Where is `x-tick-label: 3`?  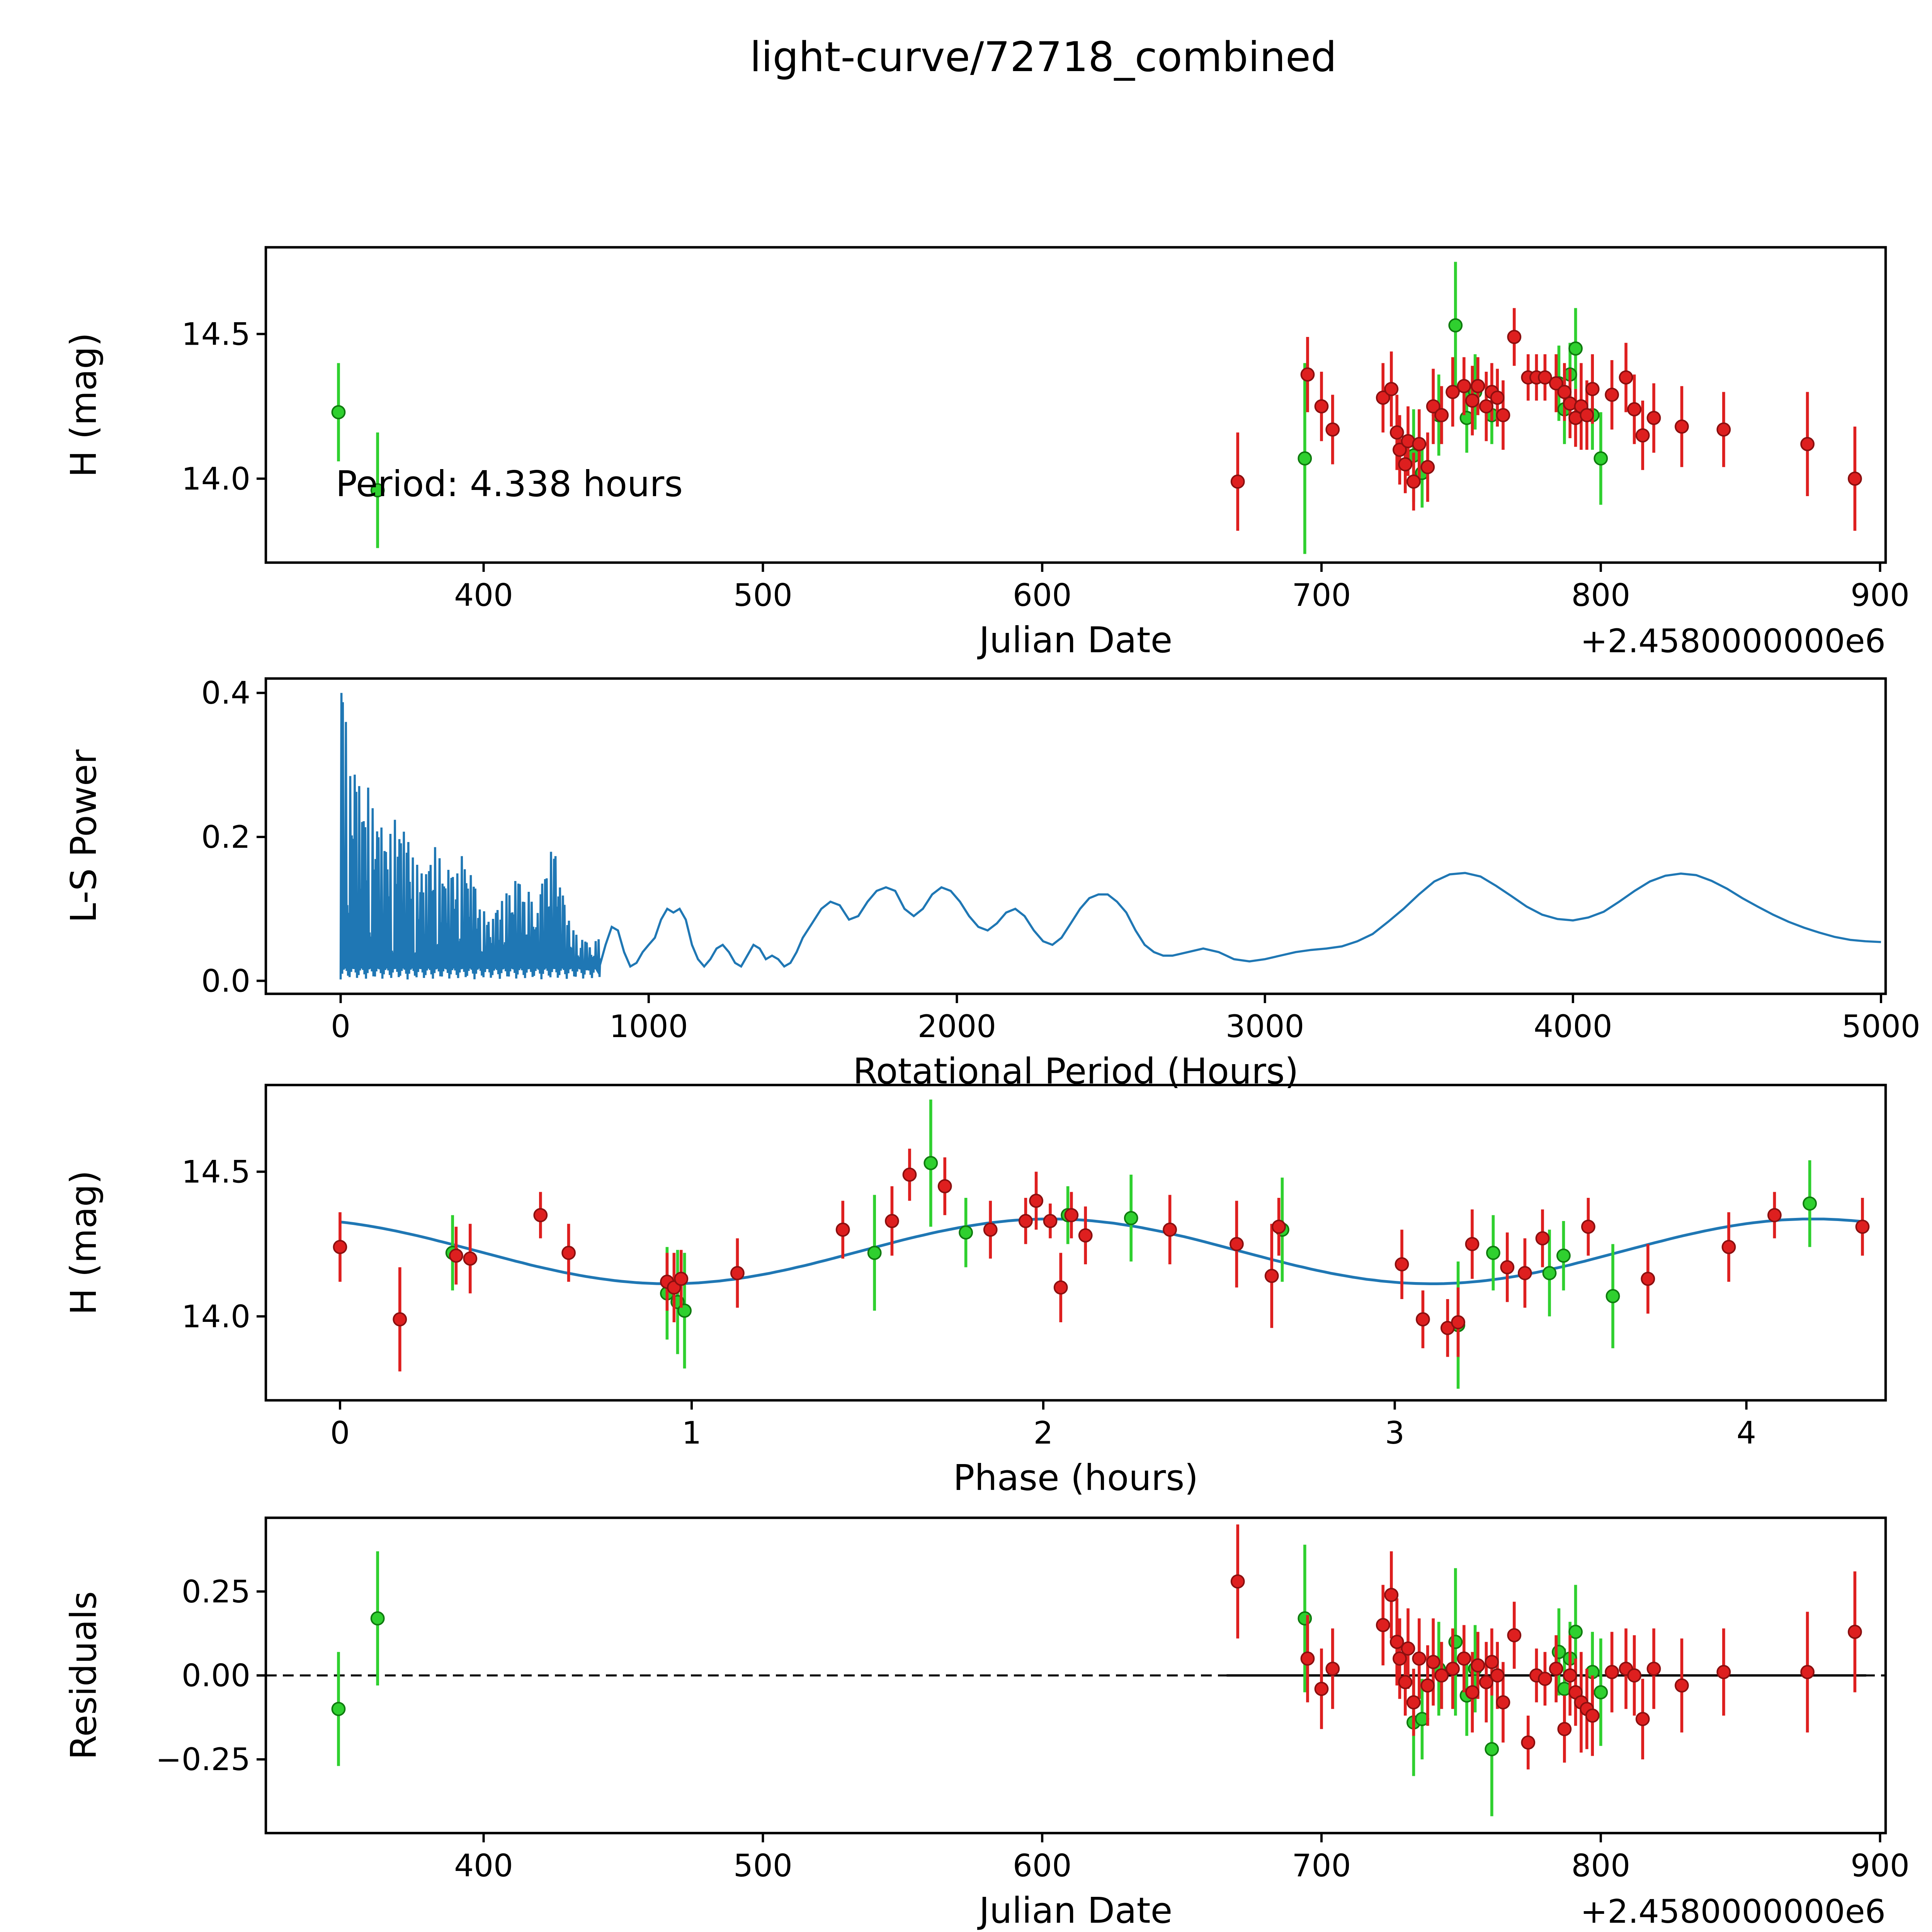 x-tick-label: 3 is located at coordinates (1395, 1433).